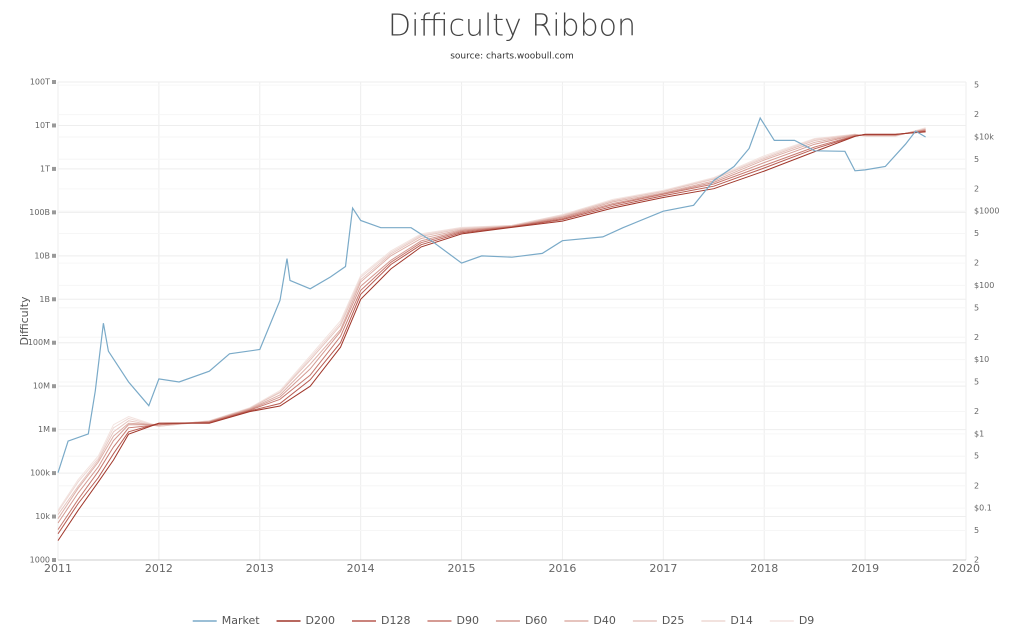  Describe the element at coordinates (395, 620) in the screenshot. I see `legend-label: D128` at that location.